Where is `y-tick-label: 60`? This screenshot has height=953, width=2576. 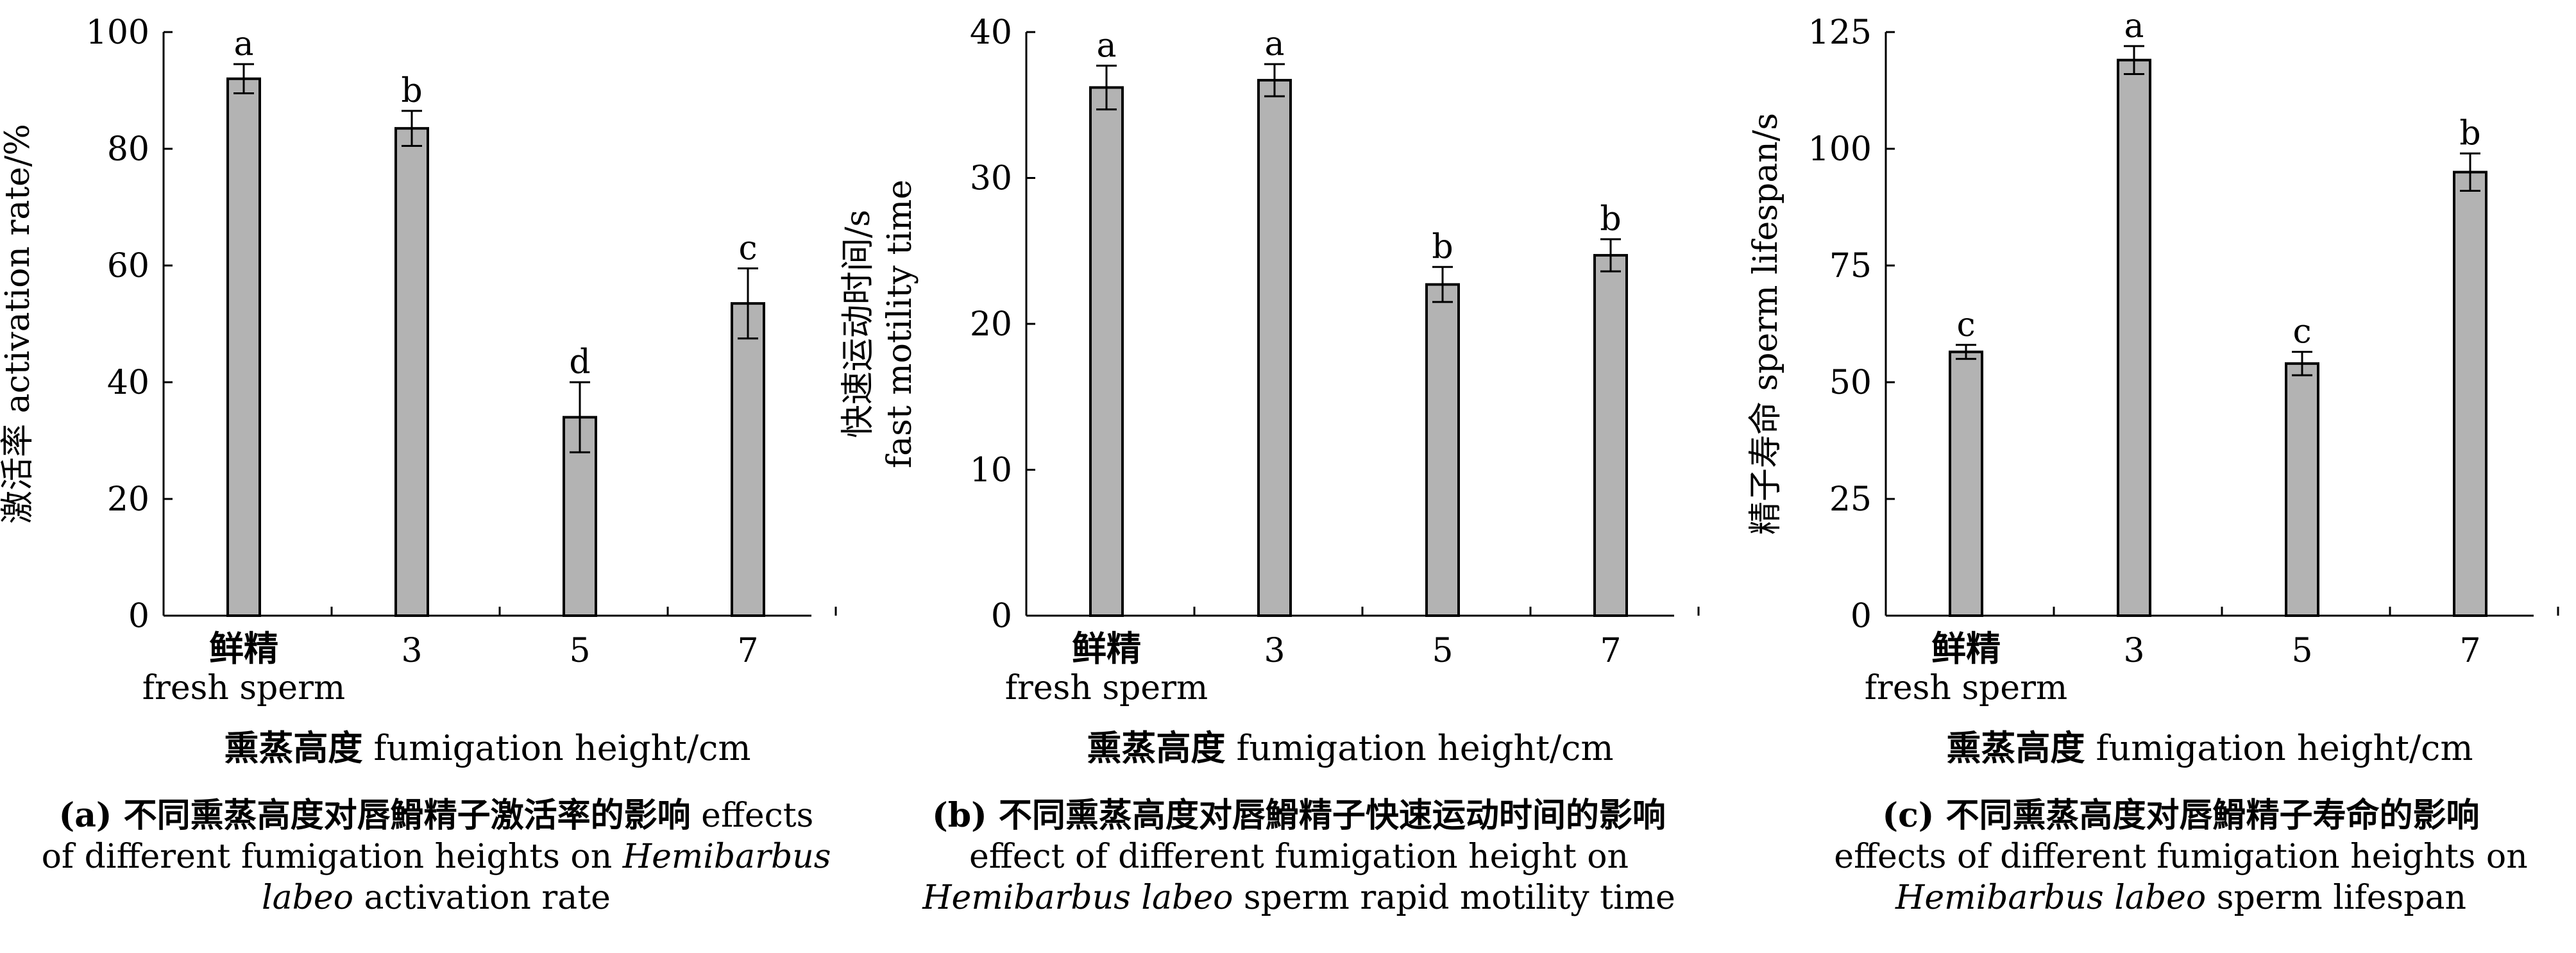
y-tick-label: 60 is located at coordinates (128, 266).